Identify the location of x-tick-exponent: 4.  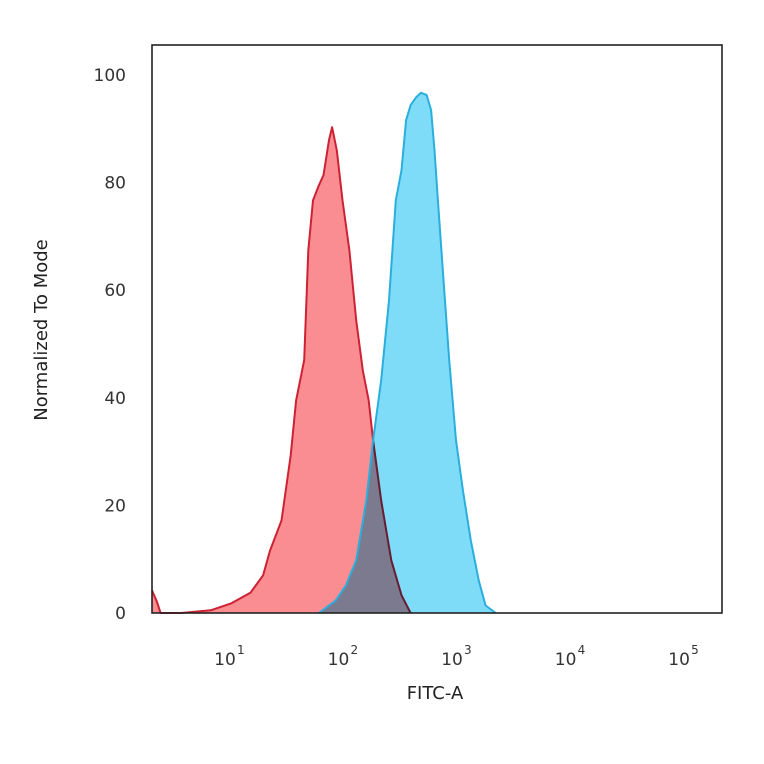
(582, 650).